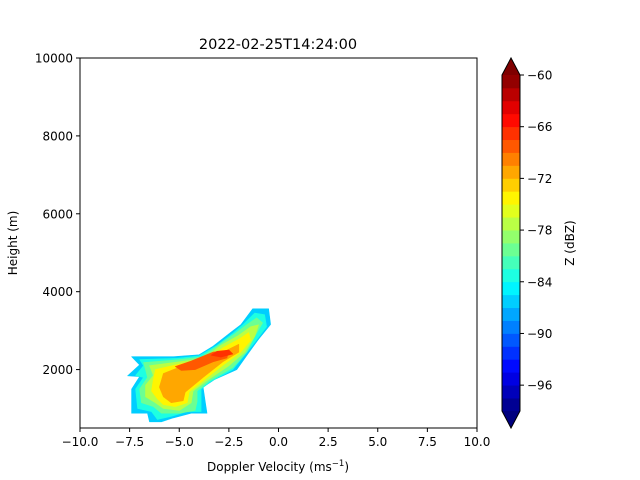 The width and height of the screenshot is (640, 480). I want to click on colorbar-tick-label: −78, so click(539, 231).